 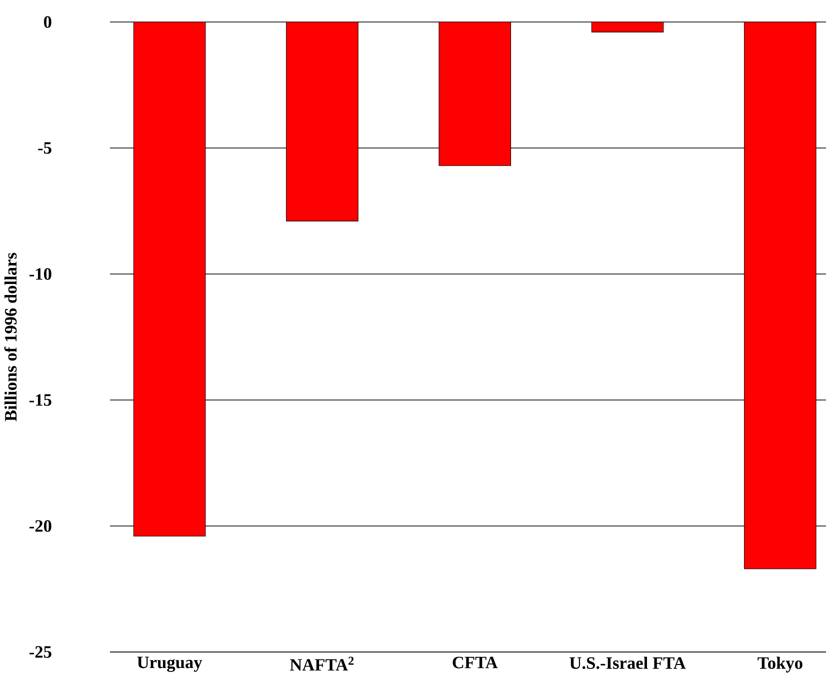 I want to click on y-axis-title: Billions of 1996 dollars, so click(x=10, y=337).